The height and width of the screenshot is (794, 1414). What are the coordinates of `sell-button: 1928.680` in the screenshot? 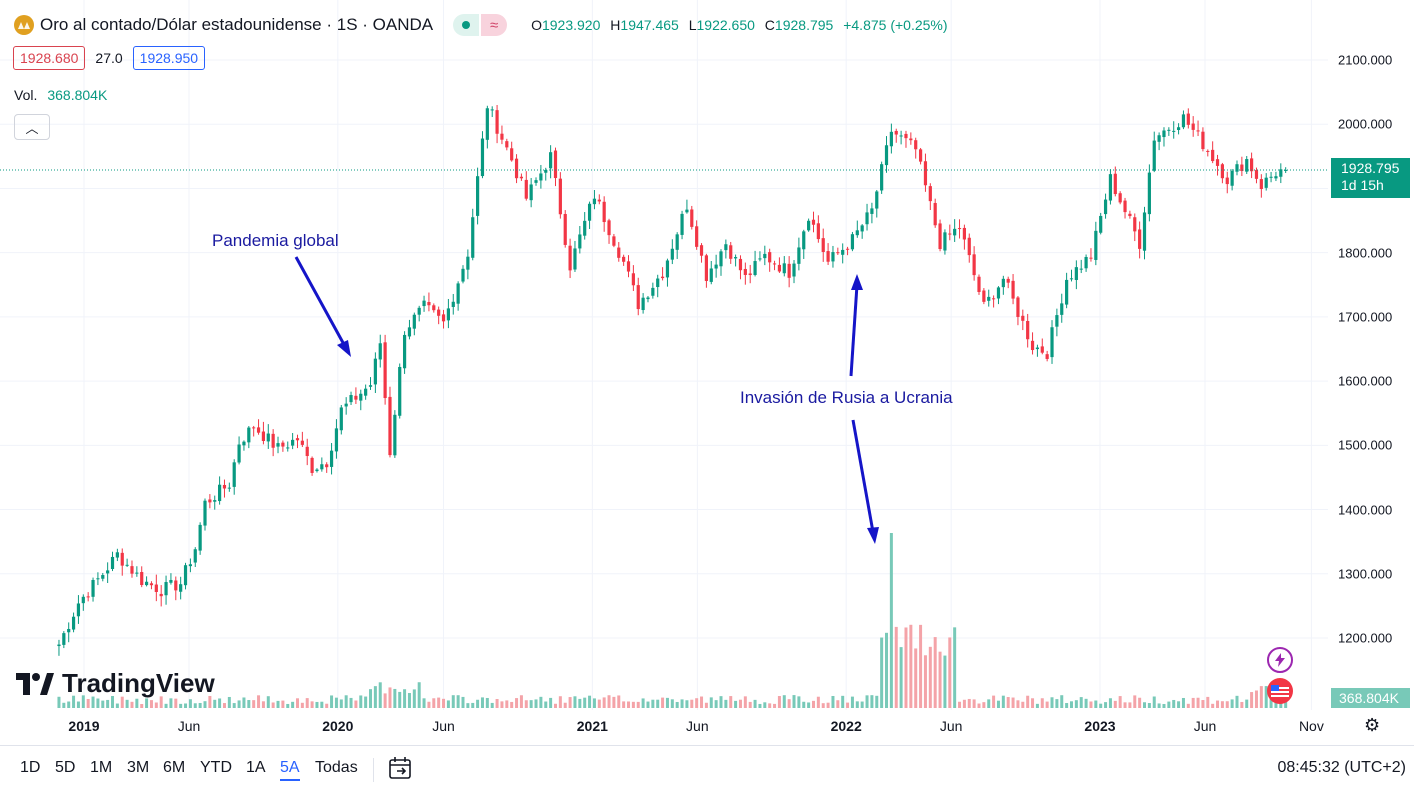 It's located at (49, 58).